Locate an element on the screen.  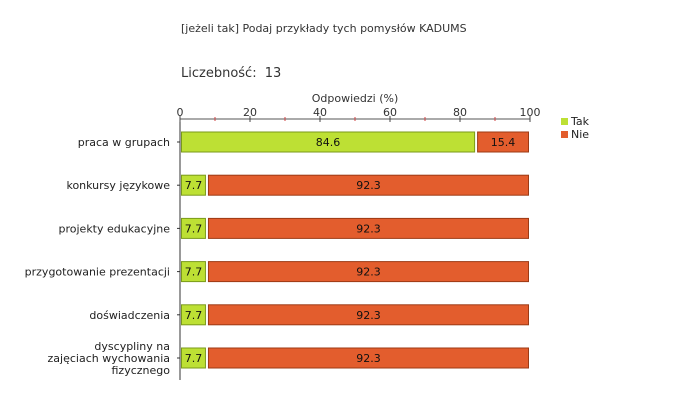
bar-value-label: 15.4 is located at coordinates (503, 142).